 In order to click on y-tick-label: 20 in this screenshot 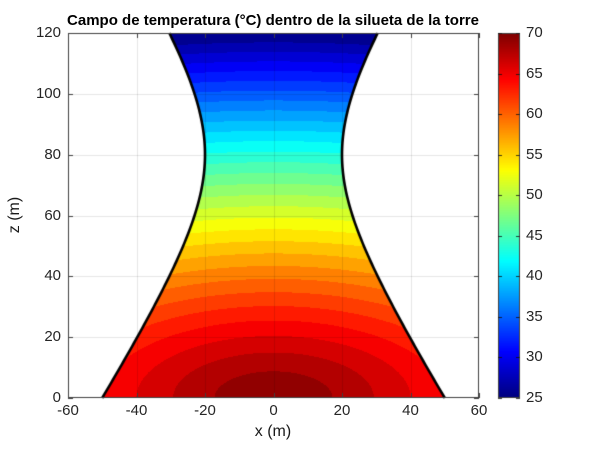, I will do `click(52, 337)`.